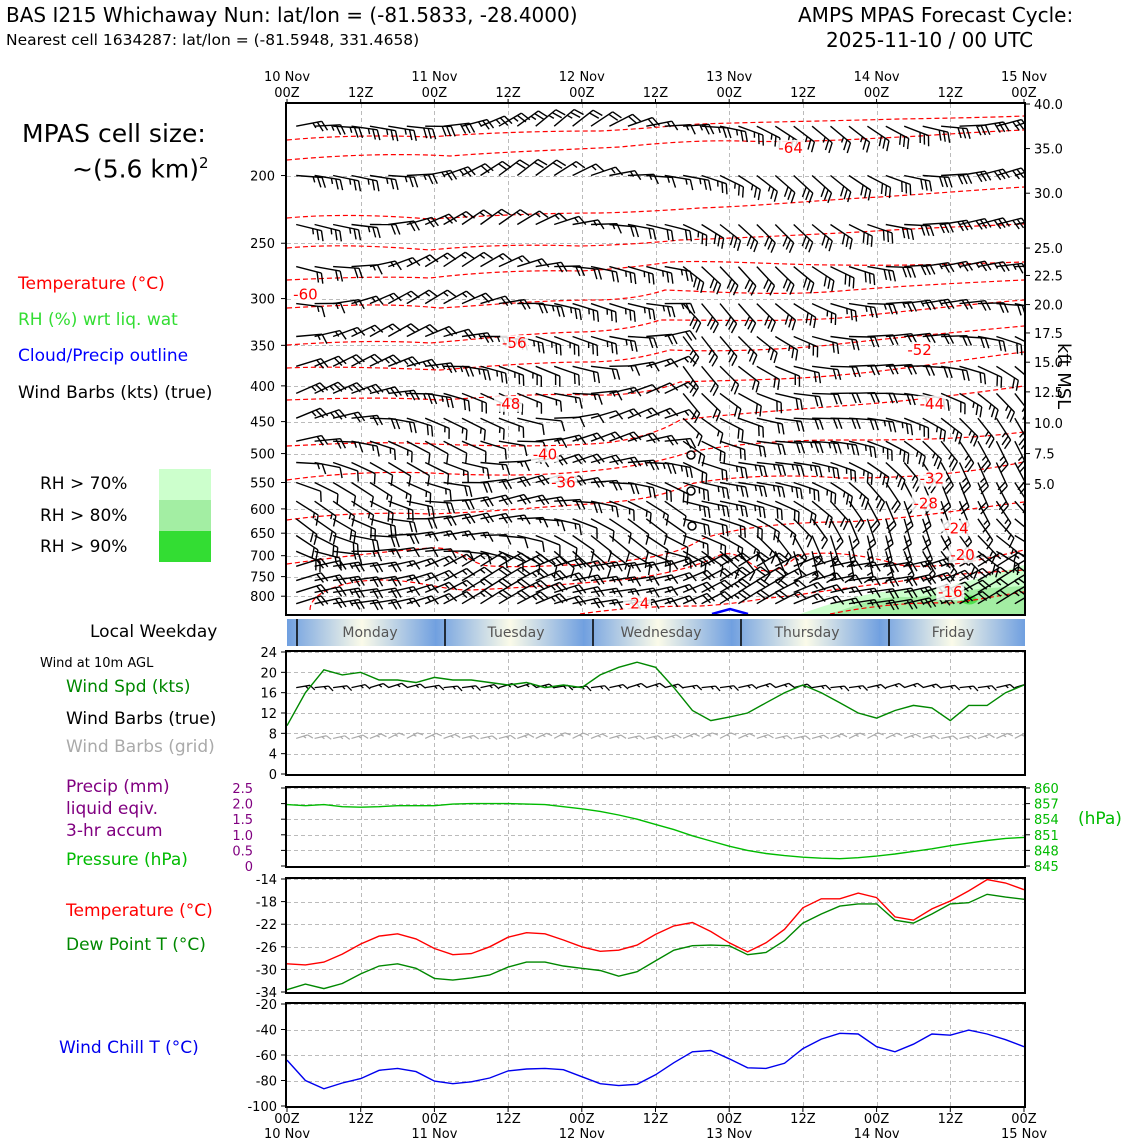  What do you see at coordinates (655, 416) in the screenshot?
I see `temperature-contour` at bounding box center [655, 416].